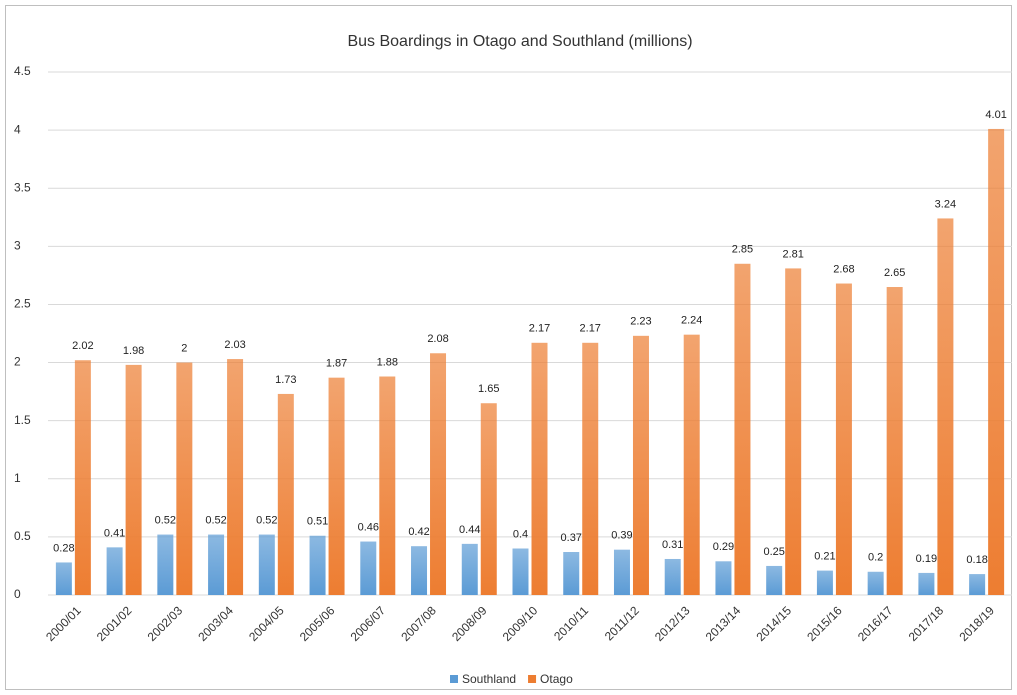 This screenshot has width=1017, height=695. I want to click on value-label: 2.23, so click(640, 322).